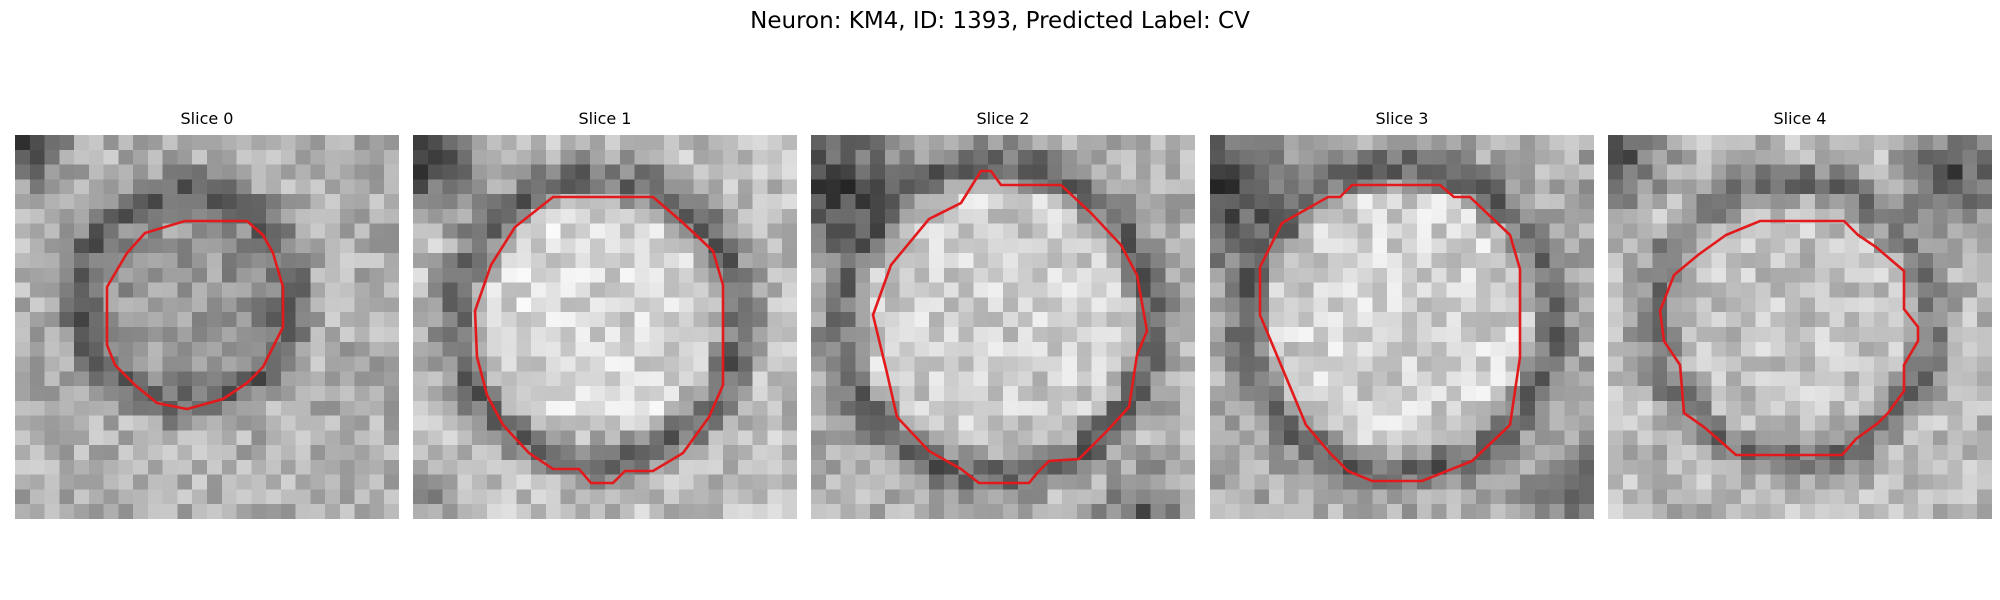  What do you see at coordinates (1800, 118) in the screenshot?
I see `slice-title: Slice 4` at bounding box center [1800, 118].